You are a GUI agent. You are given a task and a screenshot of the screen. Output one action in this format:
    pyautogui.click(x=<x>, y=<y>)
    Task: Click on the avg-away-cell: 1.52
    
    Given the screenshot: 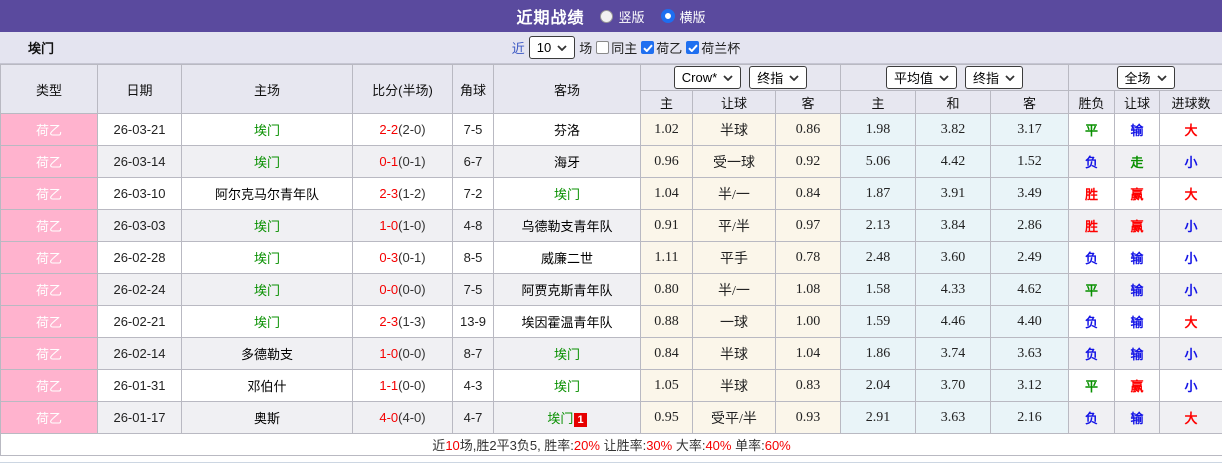 What is the action you would take?
    pyautogui.click(x=1030, y=162)
    